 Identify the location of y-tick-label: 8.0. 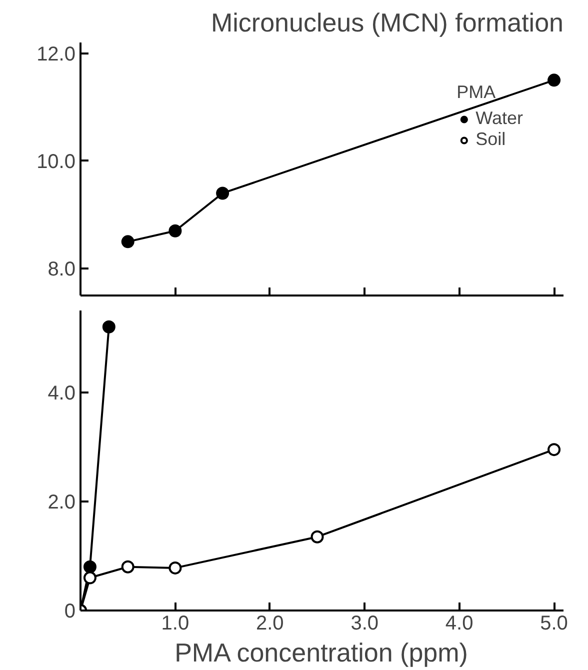
(62, 269).